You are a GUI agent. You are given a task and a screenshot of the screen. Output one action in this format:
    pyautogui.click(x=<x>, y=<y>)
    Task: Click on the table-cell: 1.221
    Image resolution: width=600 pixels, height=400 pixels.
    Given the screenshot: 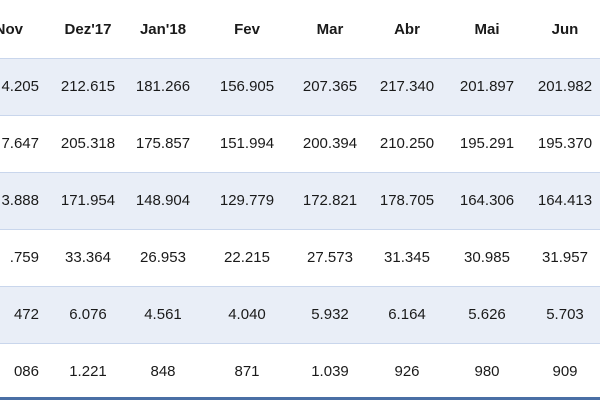 What is the action you would take?
    pyautogui.click(x=88, y=371)
    